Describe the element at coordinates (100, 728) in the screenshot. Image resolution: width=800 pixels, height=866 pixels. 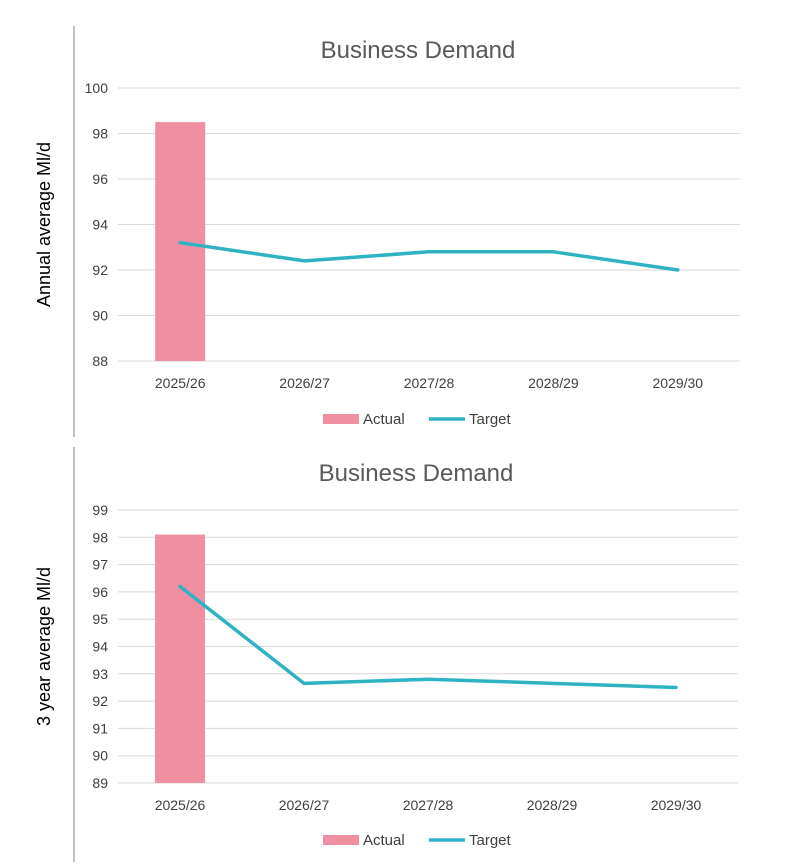
I see `y-tick-label: 91` at that location.